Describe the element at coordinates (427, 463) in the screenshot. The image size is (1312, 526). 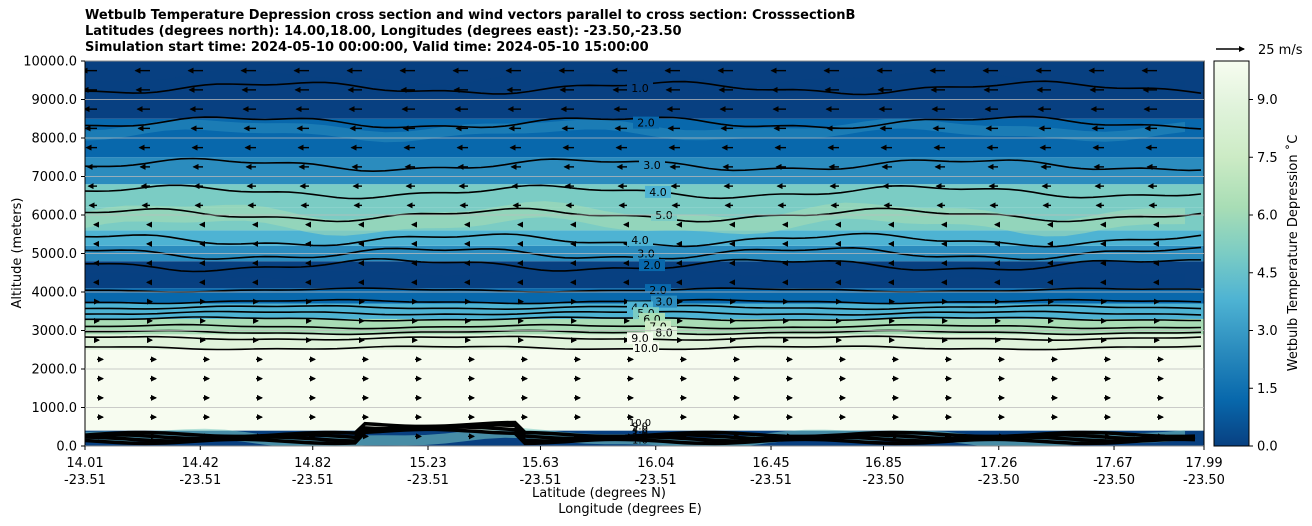
I see `x-tick-label-latitude: 15.23` at that location.